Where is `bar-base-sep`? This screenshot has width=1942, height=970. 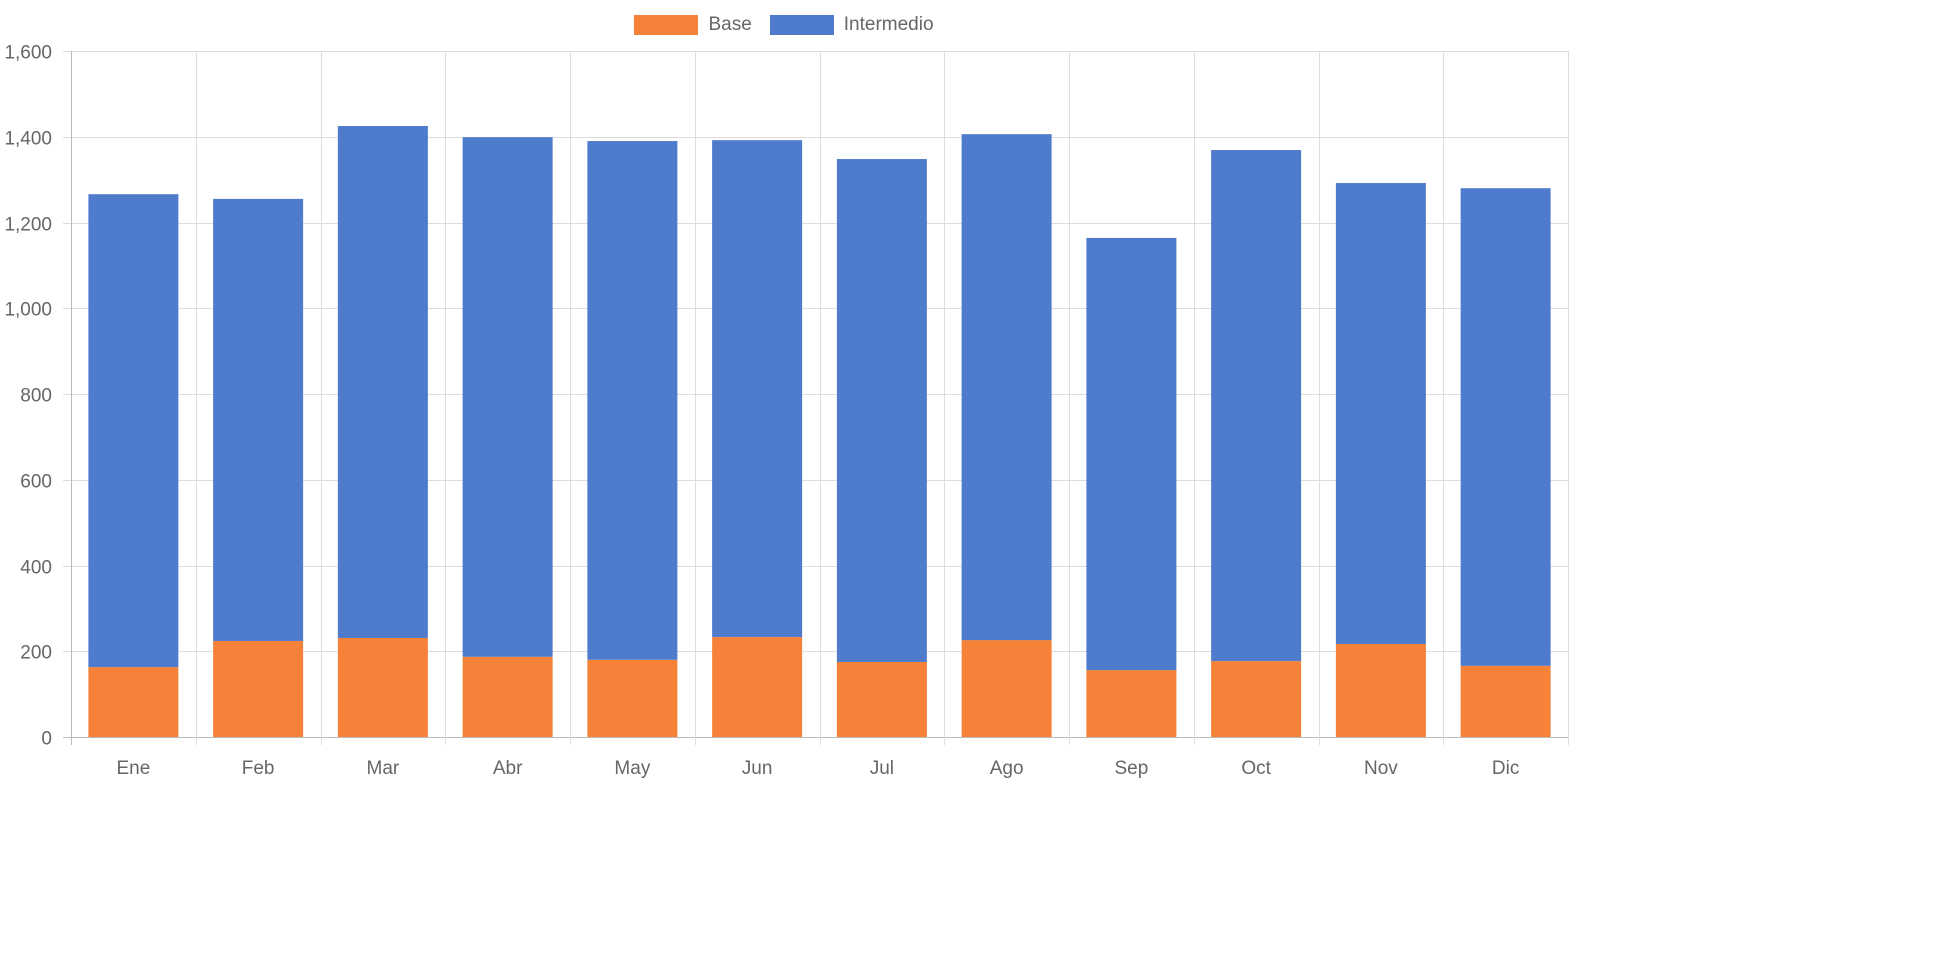 bar-base-sep is located at coordinates (1131, 703).